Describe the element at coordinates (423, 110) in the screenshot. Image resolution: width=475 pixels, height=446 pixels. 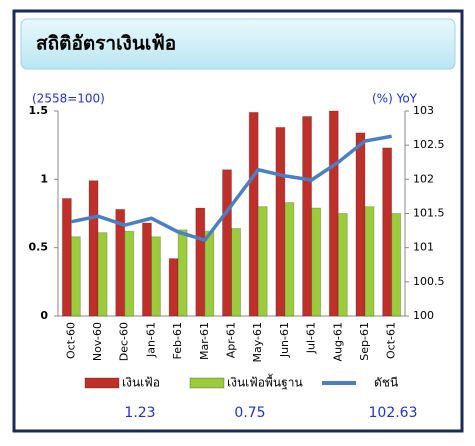
I see `y2-tick-label: 103` at that location.